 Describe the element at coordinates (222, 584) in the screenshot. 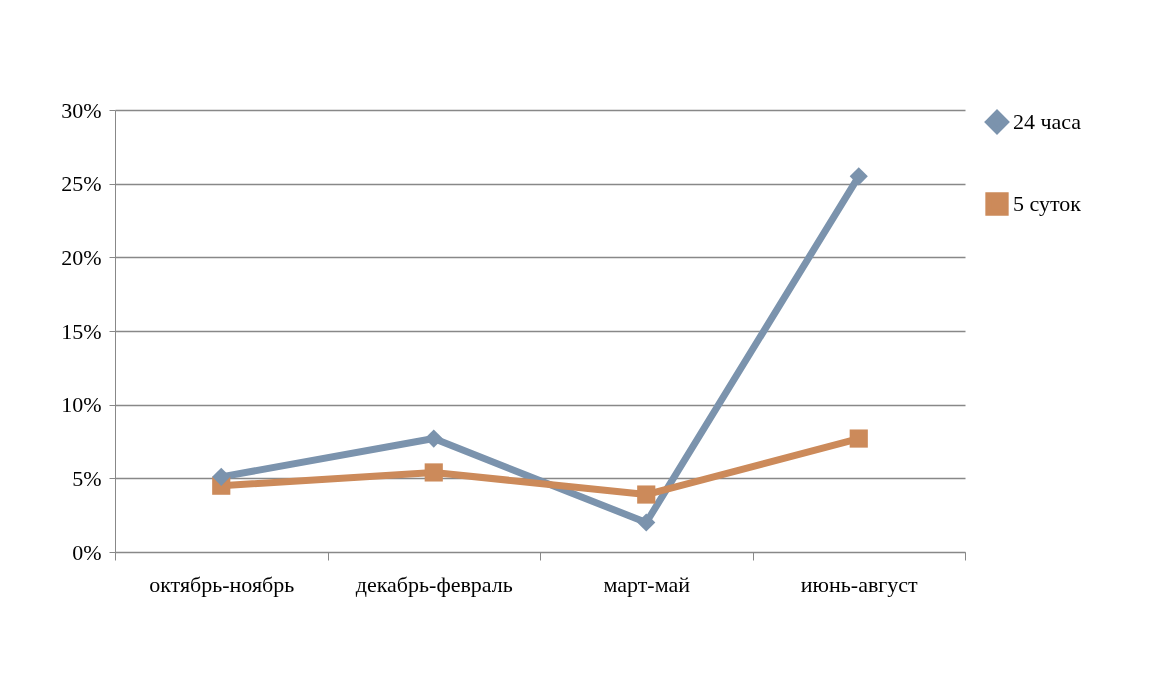

I see `x-tick-label: октябрь-ноябрь` at that location.